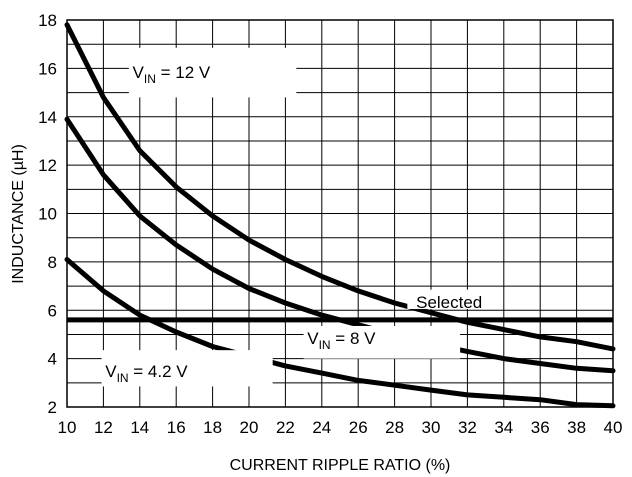 The image size is (632, 477). Describe the element at coordinates (47, 117) in the screenshot. I see `y-tick-label: 14` at that location.